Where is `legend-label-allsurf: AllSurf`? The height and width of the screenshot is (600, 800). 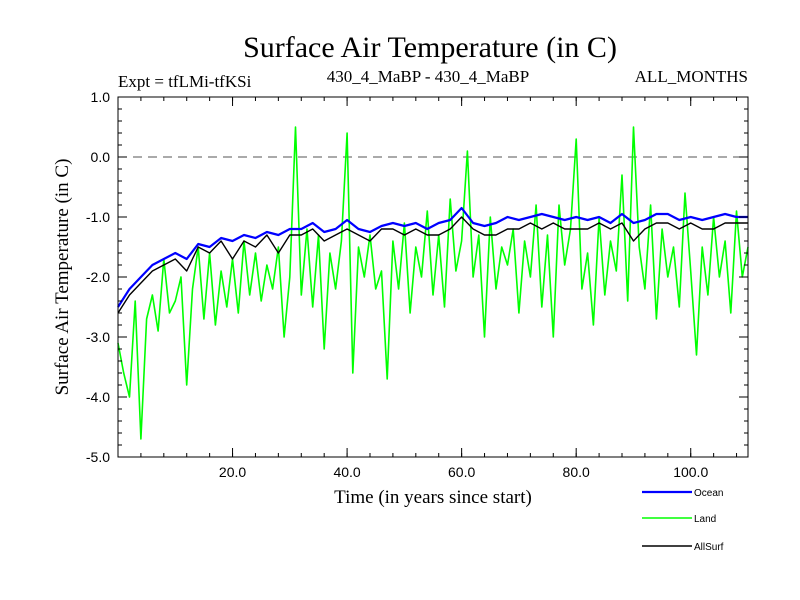
legend-label-allsurf: AllSurf is located at coordinates (709, 547).